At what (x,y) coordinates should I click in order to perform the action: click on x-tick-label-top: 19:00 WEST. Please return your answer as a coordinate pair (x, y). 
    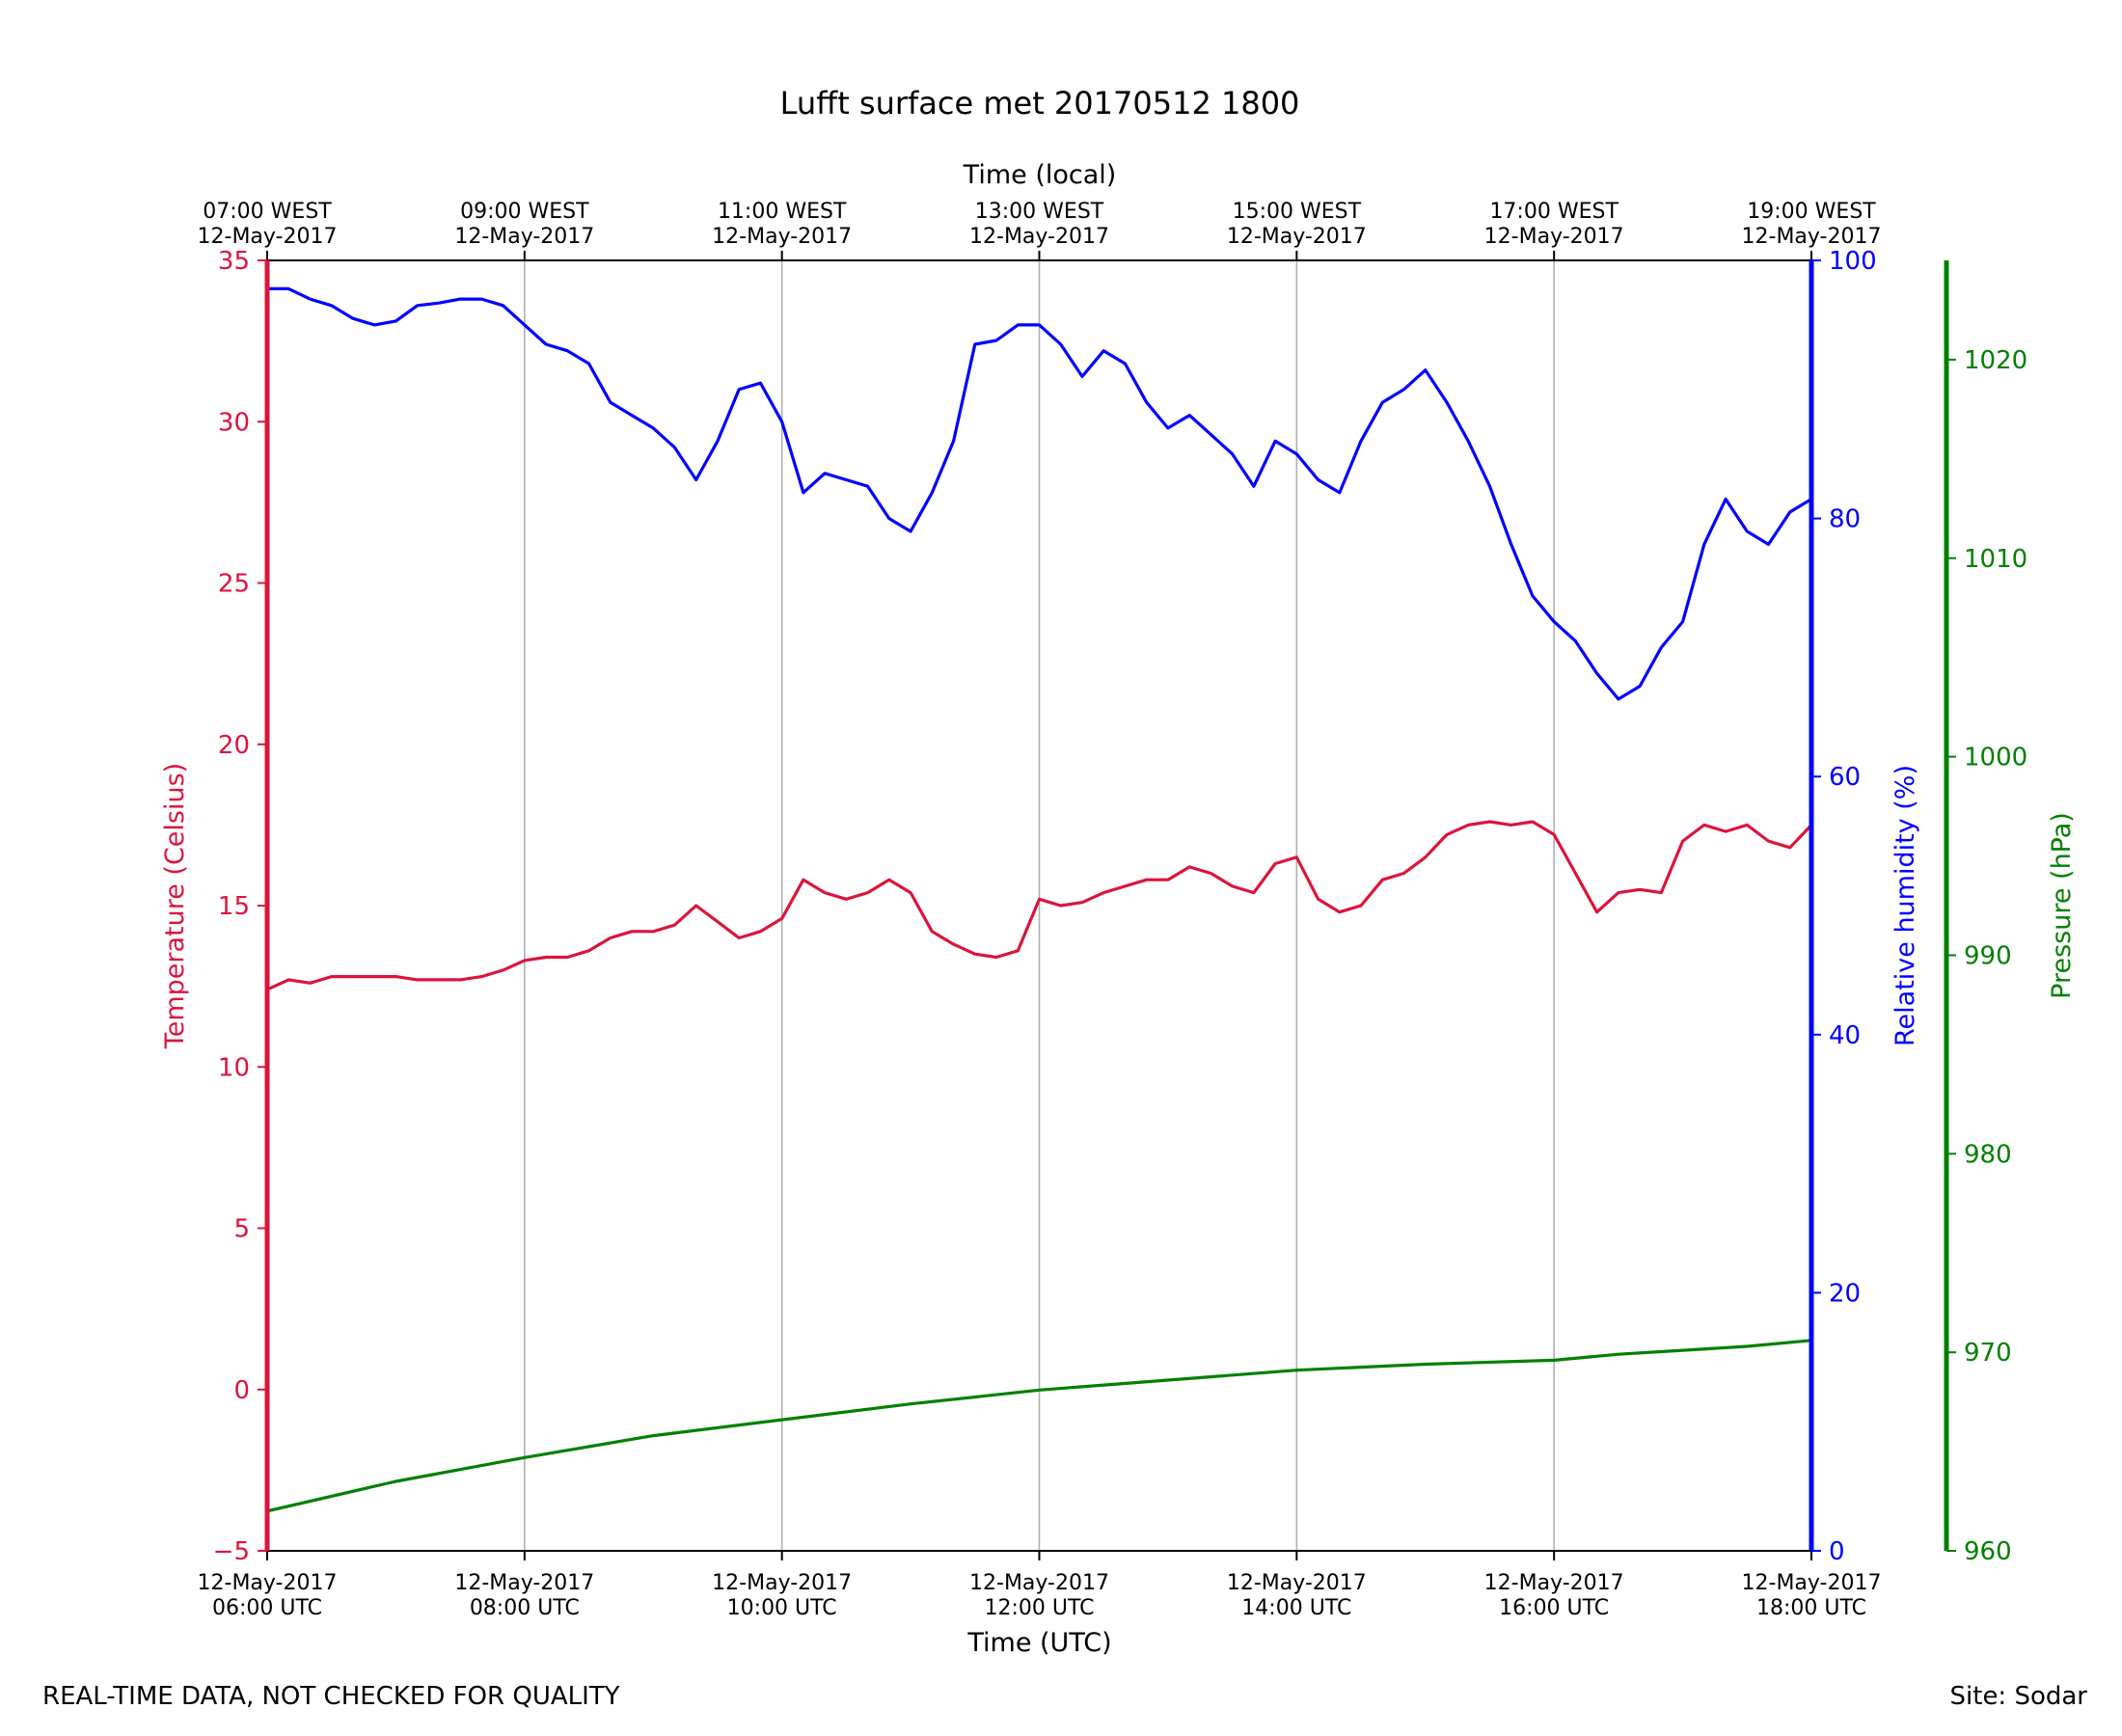
    Looking at the image, I should click on (1812, 212).